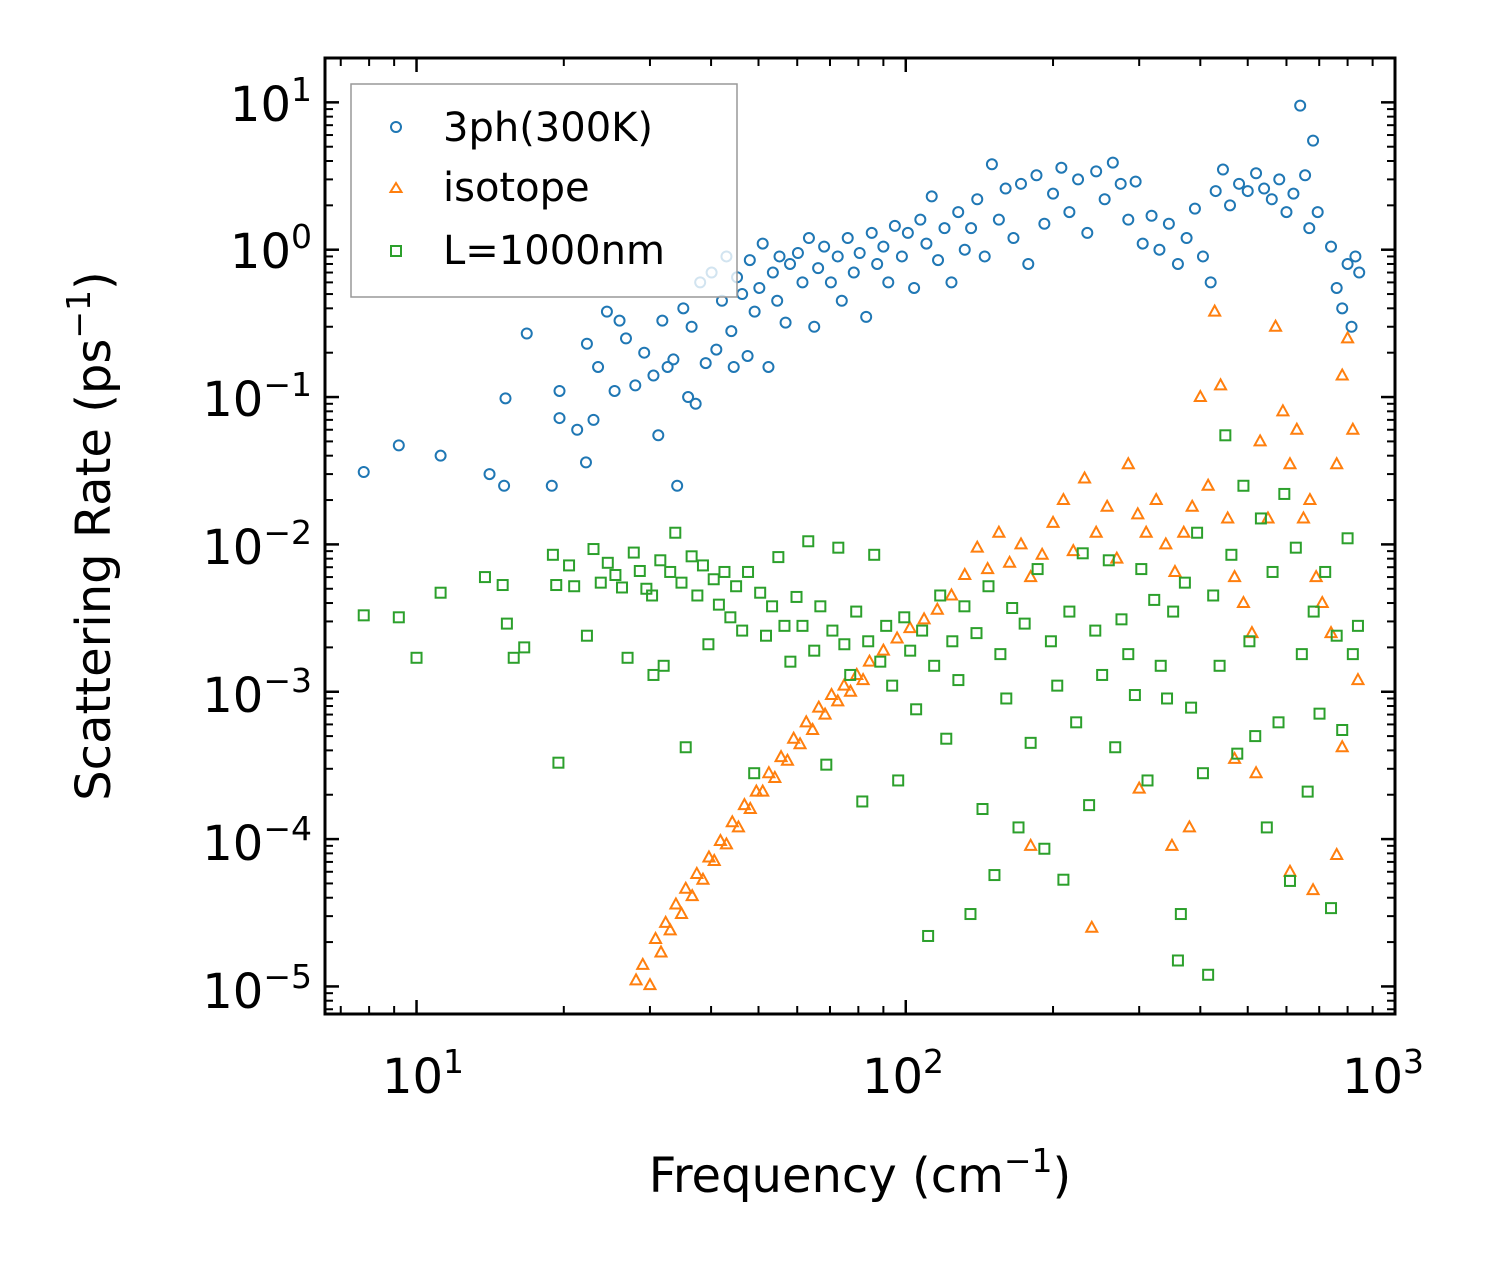  What do you see at coordinates (396, 187) in the screenshot?
I see `legend-marker-isotope` at bounding box center [396, 187].